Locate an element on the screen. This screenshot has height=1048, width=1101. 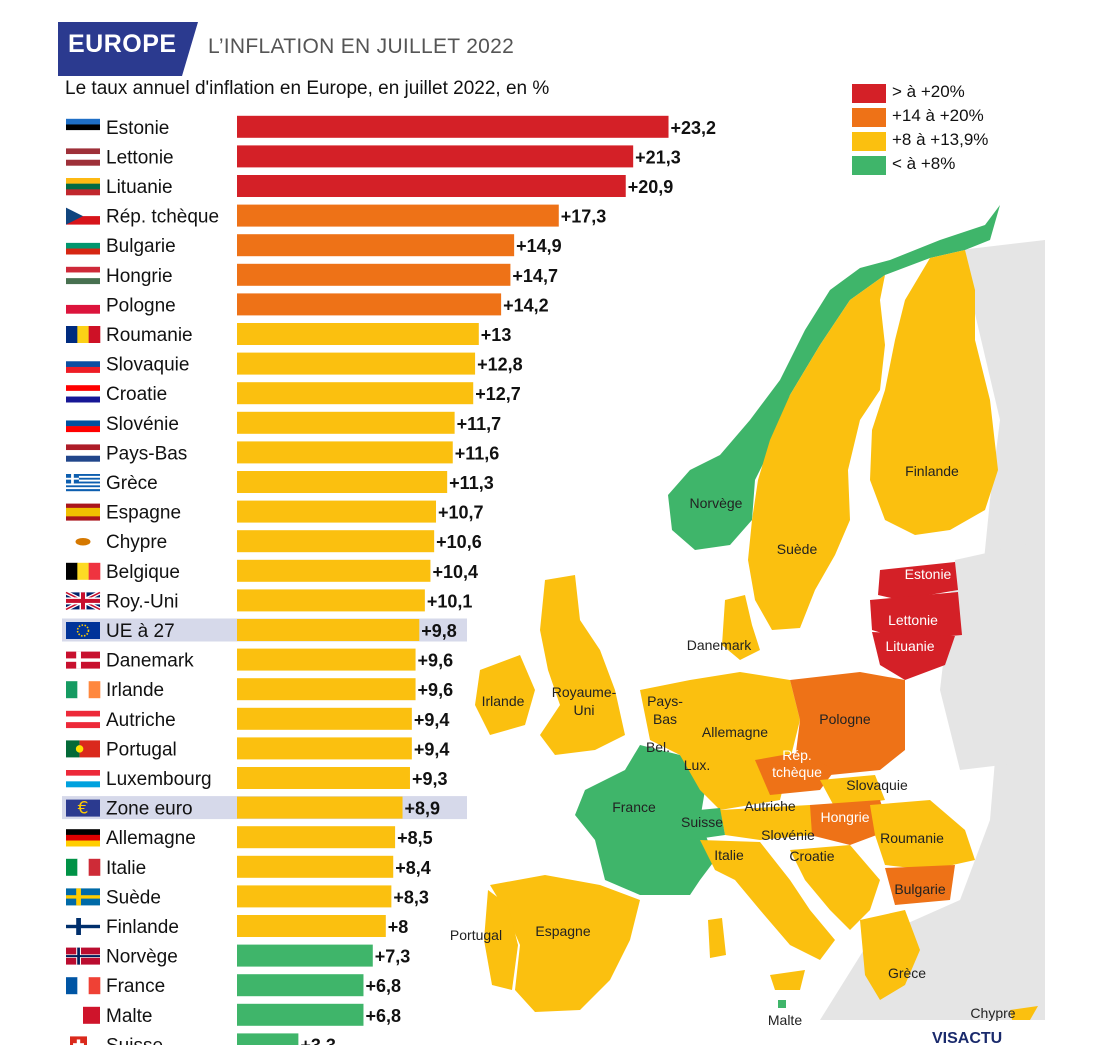
bar-row-luxembourg: Luxembourg +9,3 is located at coordinates (257, 778).